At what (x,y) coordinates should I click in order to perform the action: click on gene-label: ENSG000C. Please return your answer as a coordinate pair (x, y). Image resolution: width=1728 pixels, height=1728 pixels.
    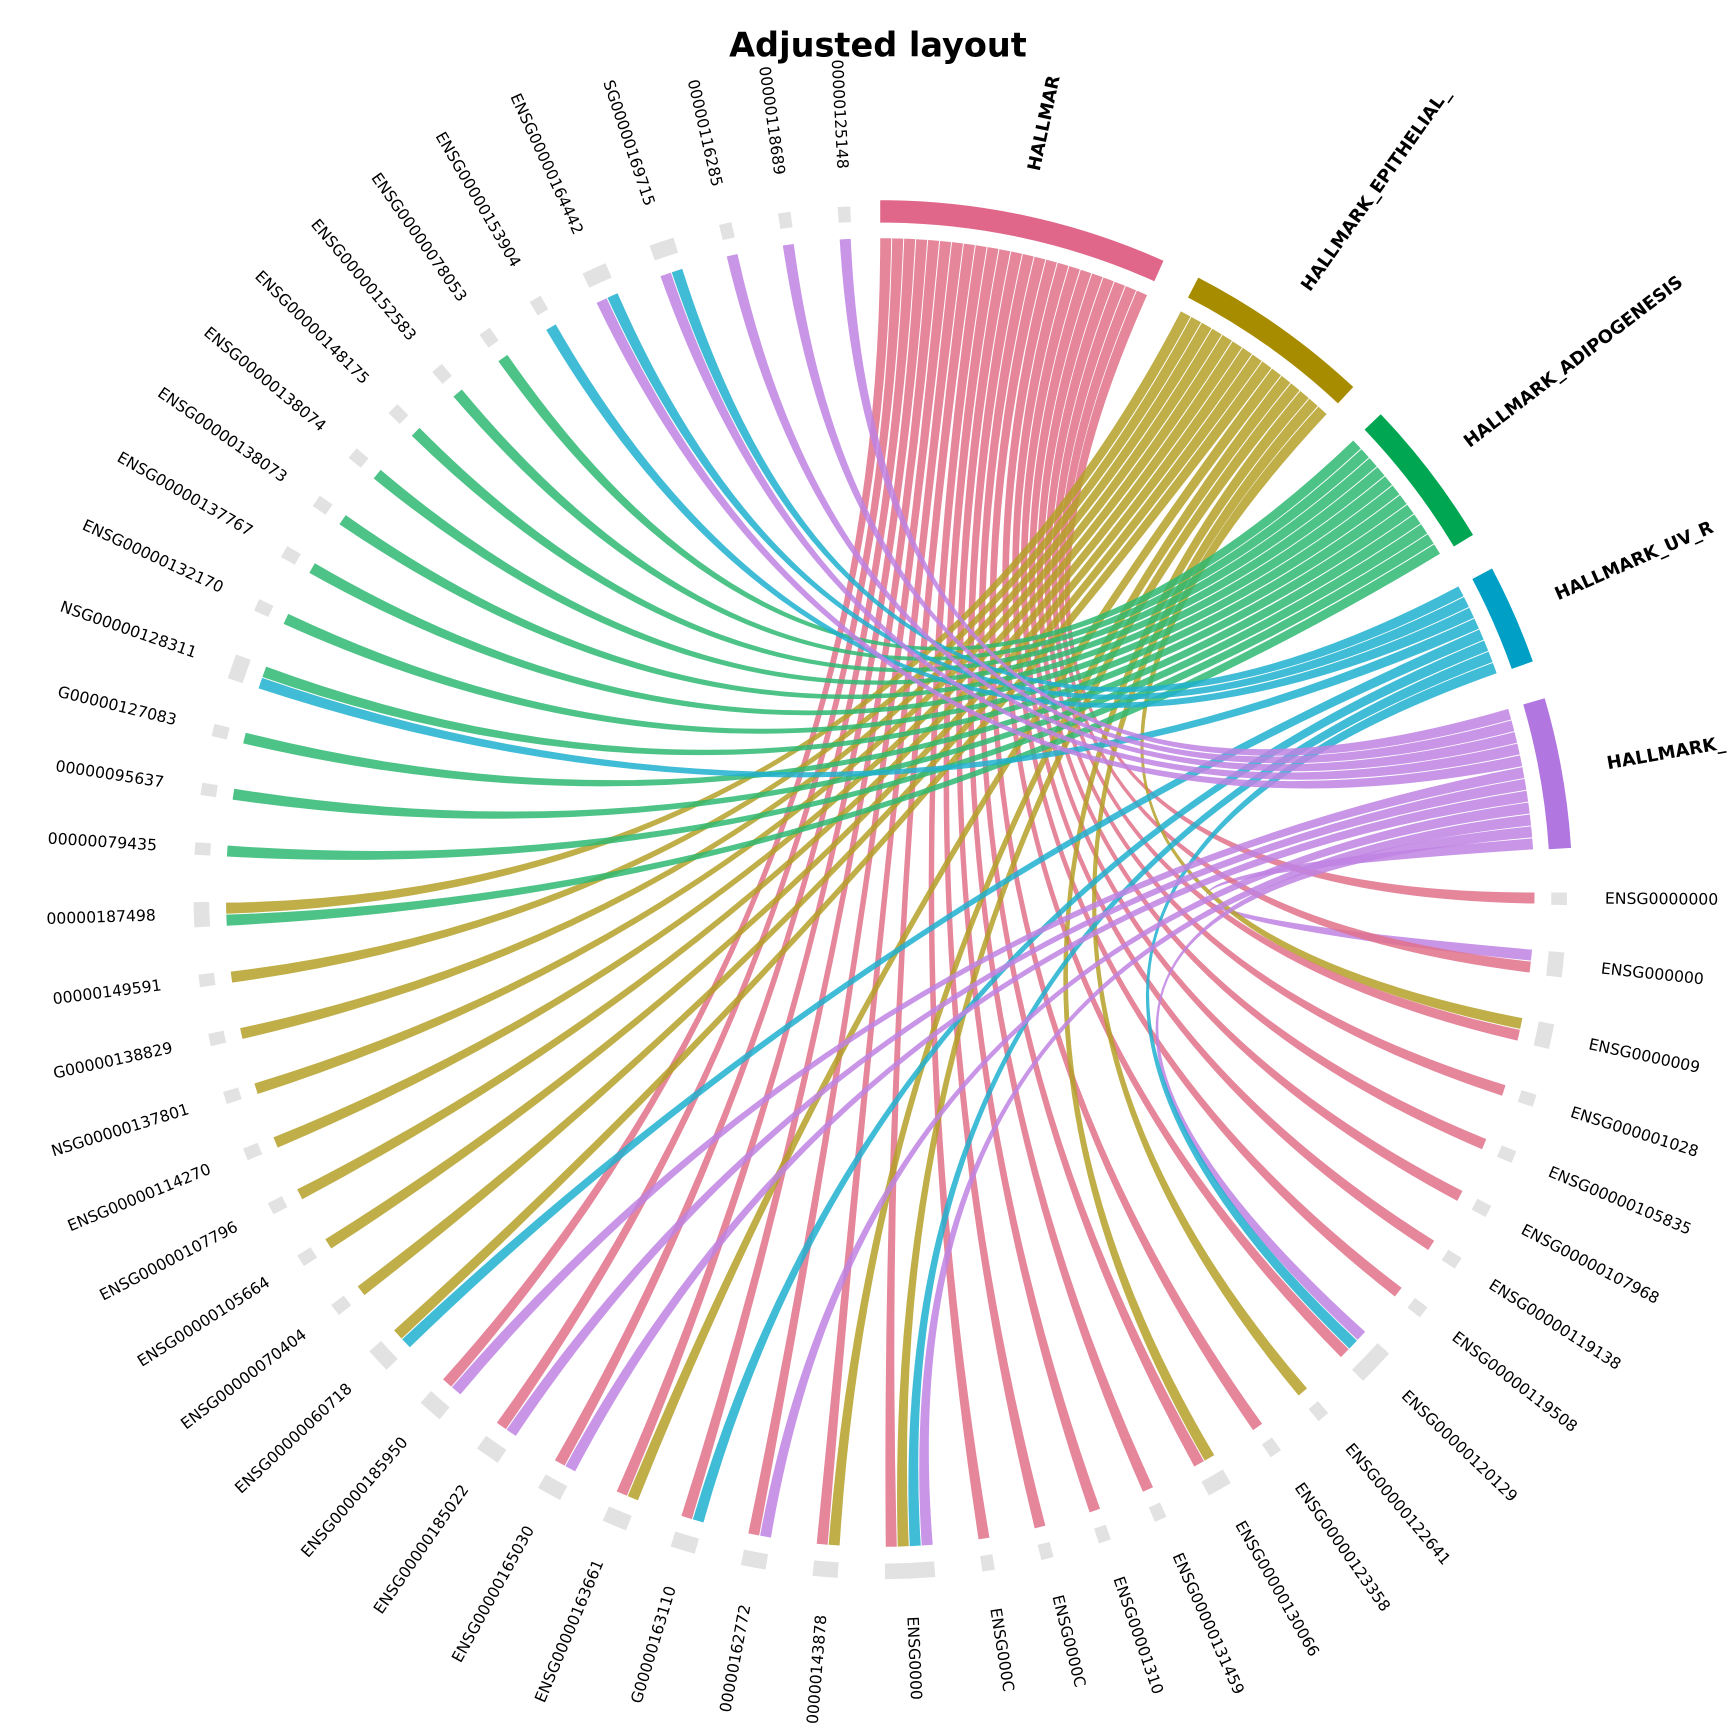
    Looking at the image, I should click on (1002, 1650).